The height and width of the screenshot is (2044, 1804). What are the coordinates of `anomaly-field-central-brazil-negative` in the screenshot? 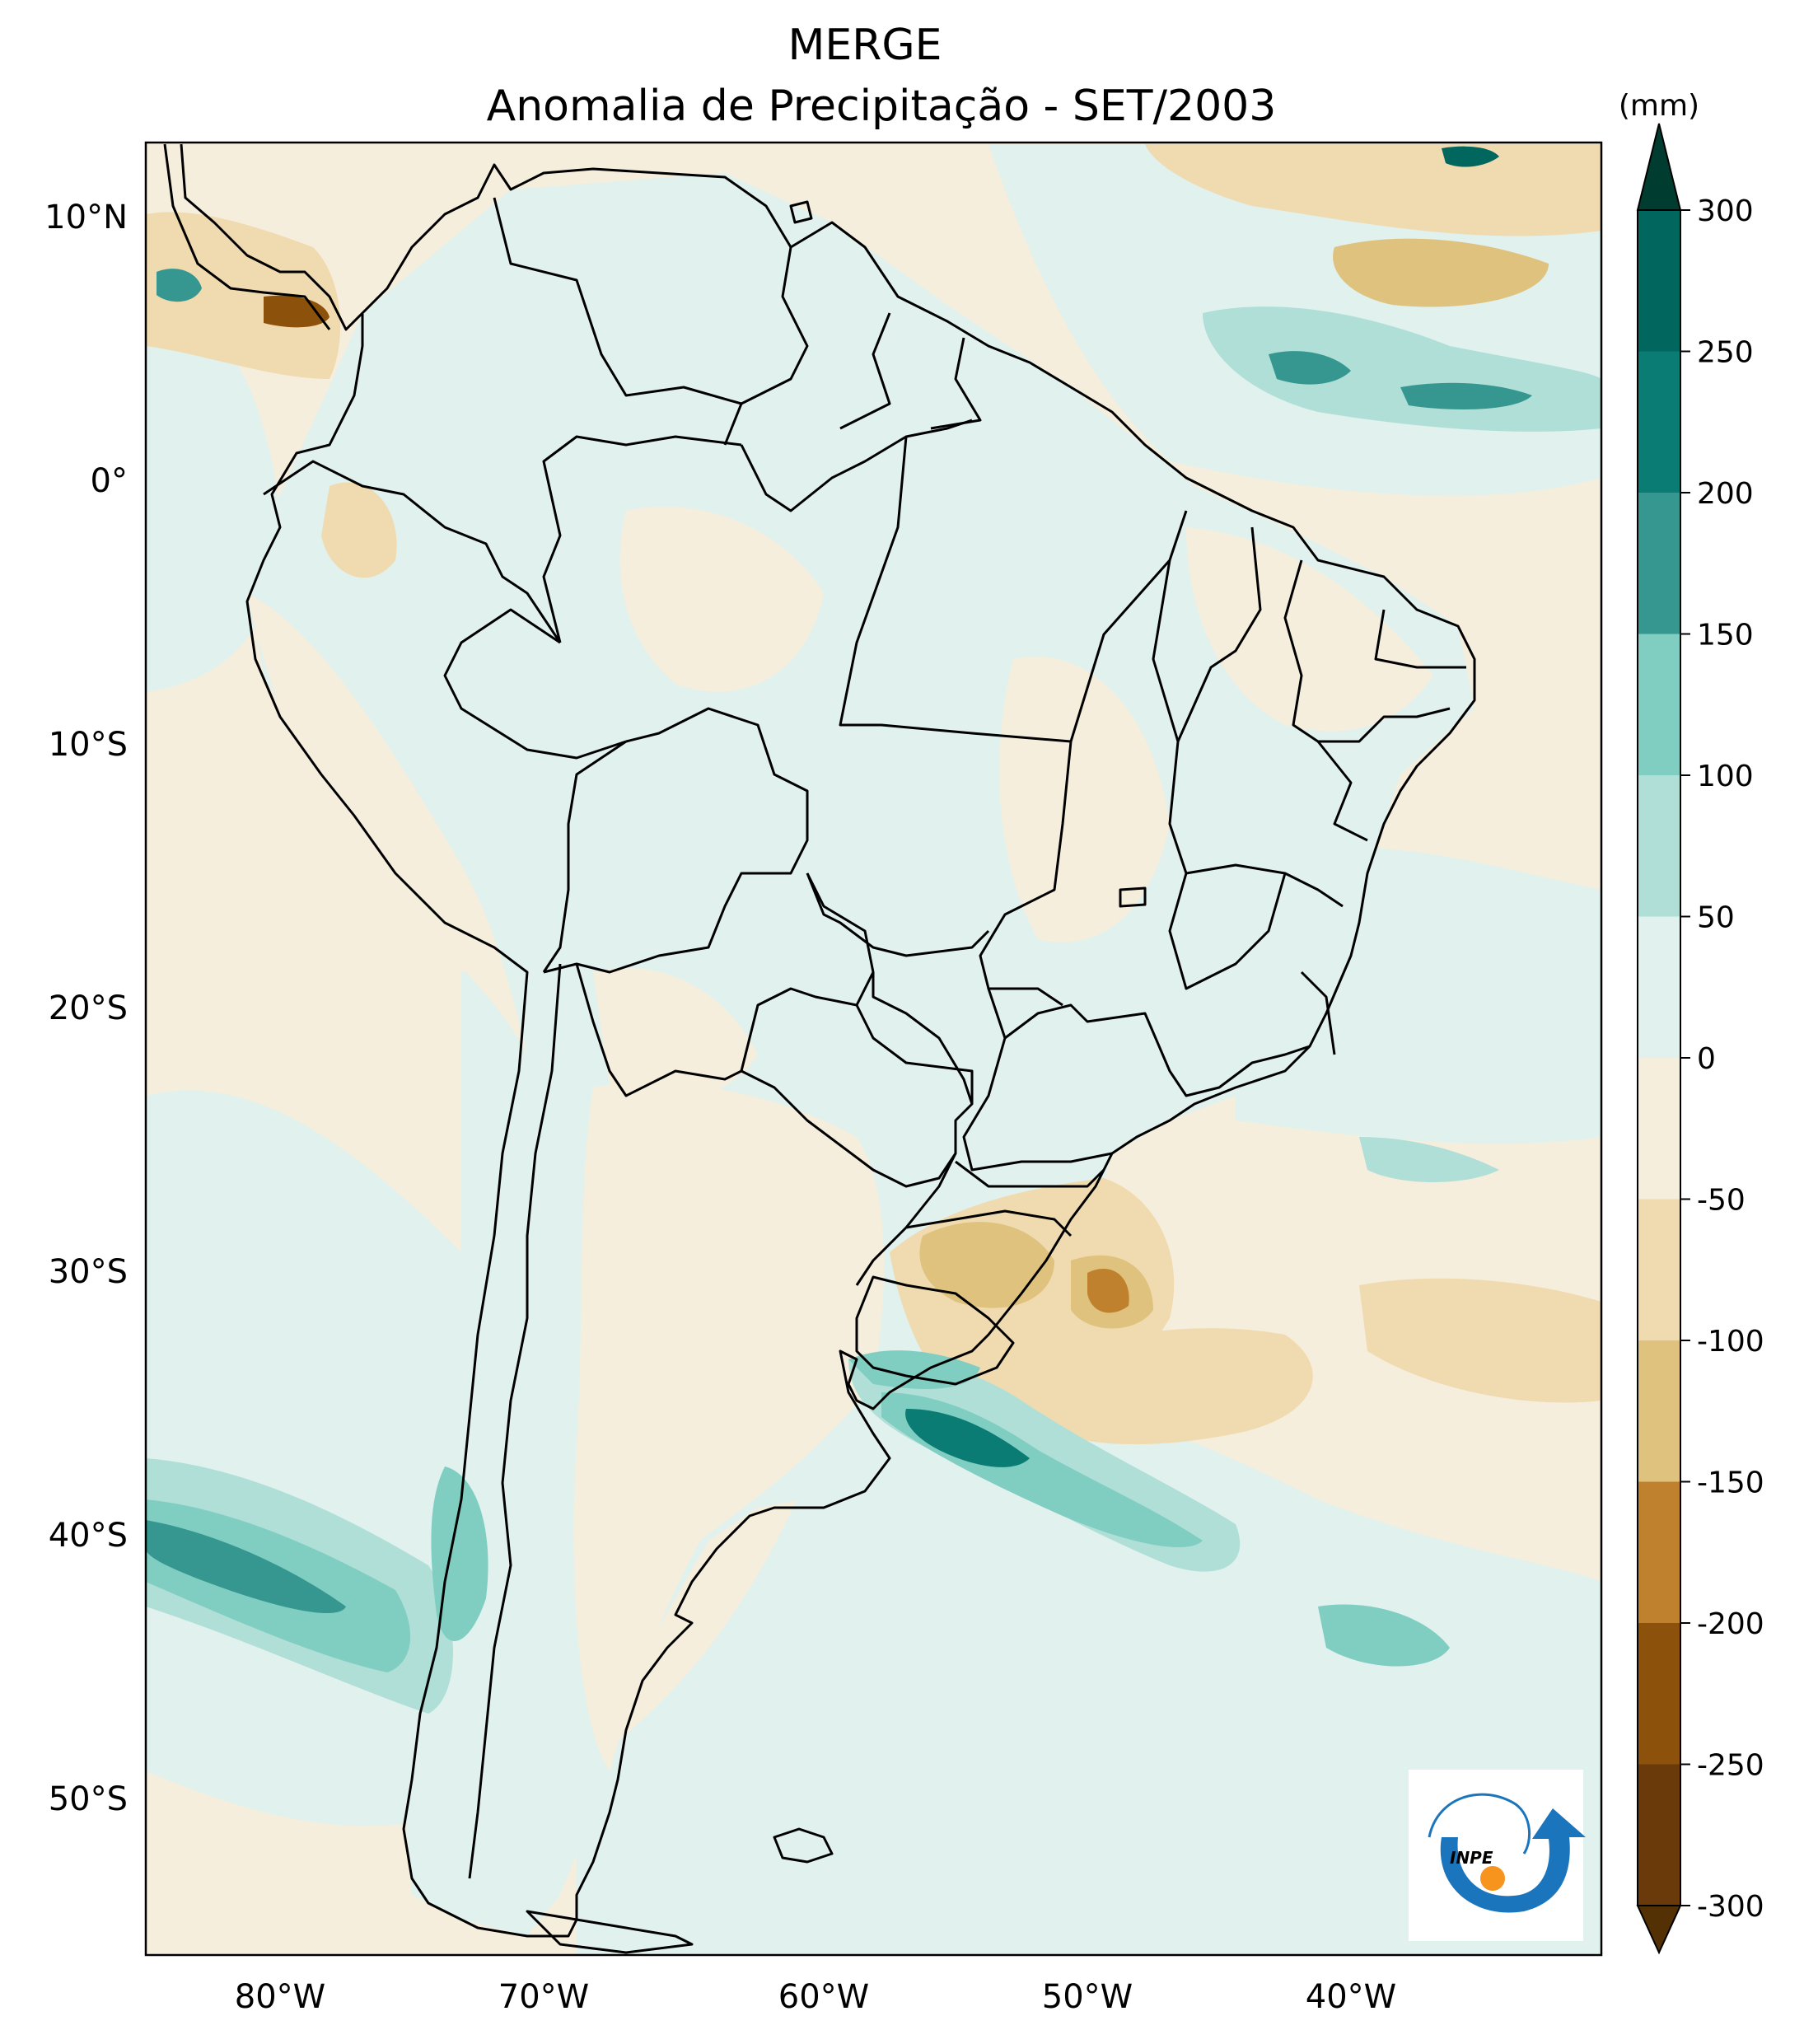 It's located at (1084, 799).